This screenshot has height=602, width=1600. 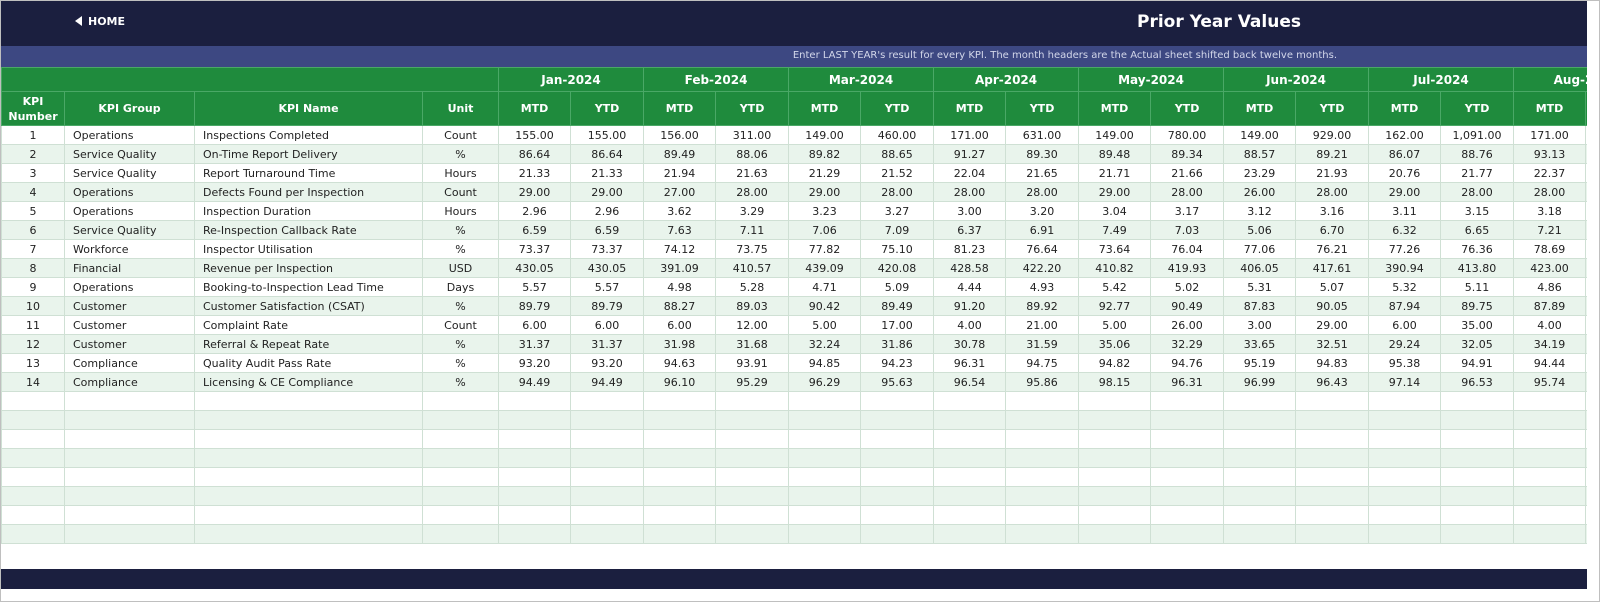 What do you see at coordinates (825, 173) in the screenshot?
I see `cell: 21.29` at bounding box center [825, 173].